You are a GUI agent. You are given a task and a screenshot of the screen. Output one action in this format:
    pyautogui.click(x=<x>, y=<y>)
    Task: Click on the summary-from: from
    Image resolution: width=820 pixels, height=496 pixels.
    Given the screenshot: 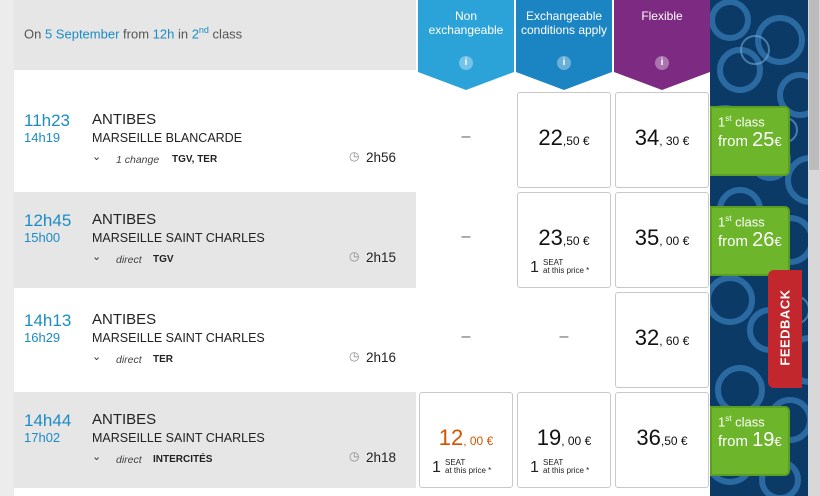 What is the action you would take?
    pyautogui.click(x=136, y=34)
    